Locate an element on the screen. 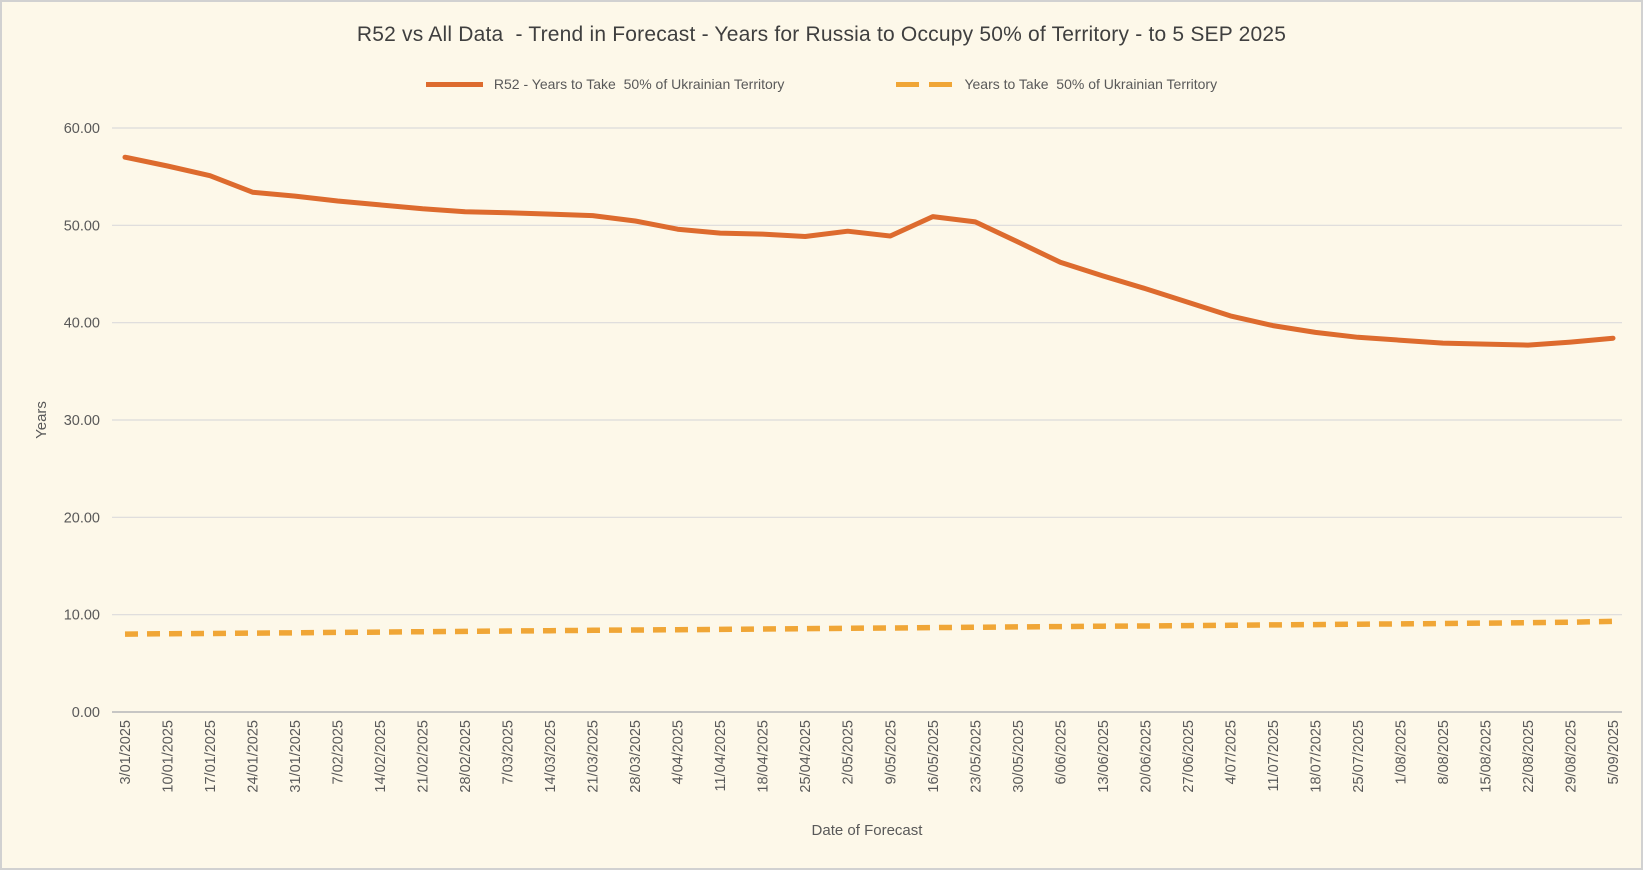 The image size is (1643, 870). x-tick-label: 22/08/2025 is located at coordinates (1529, 756).